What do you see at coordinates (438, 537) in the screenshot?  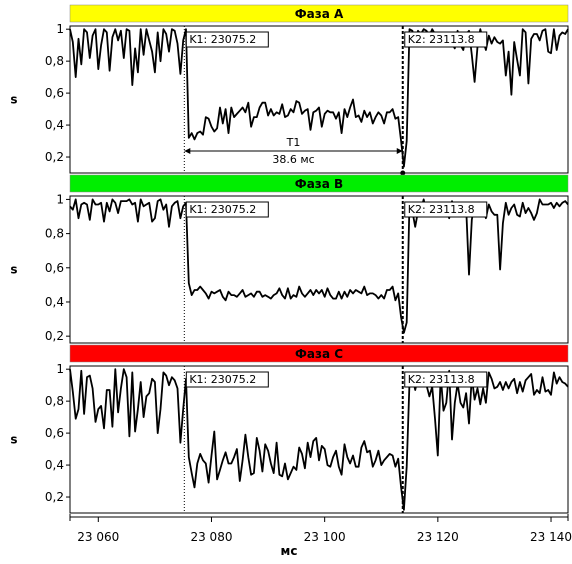 I see `x-tick-label: 23 120` at bounding box center [438, 537].